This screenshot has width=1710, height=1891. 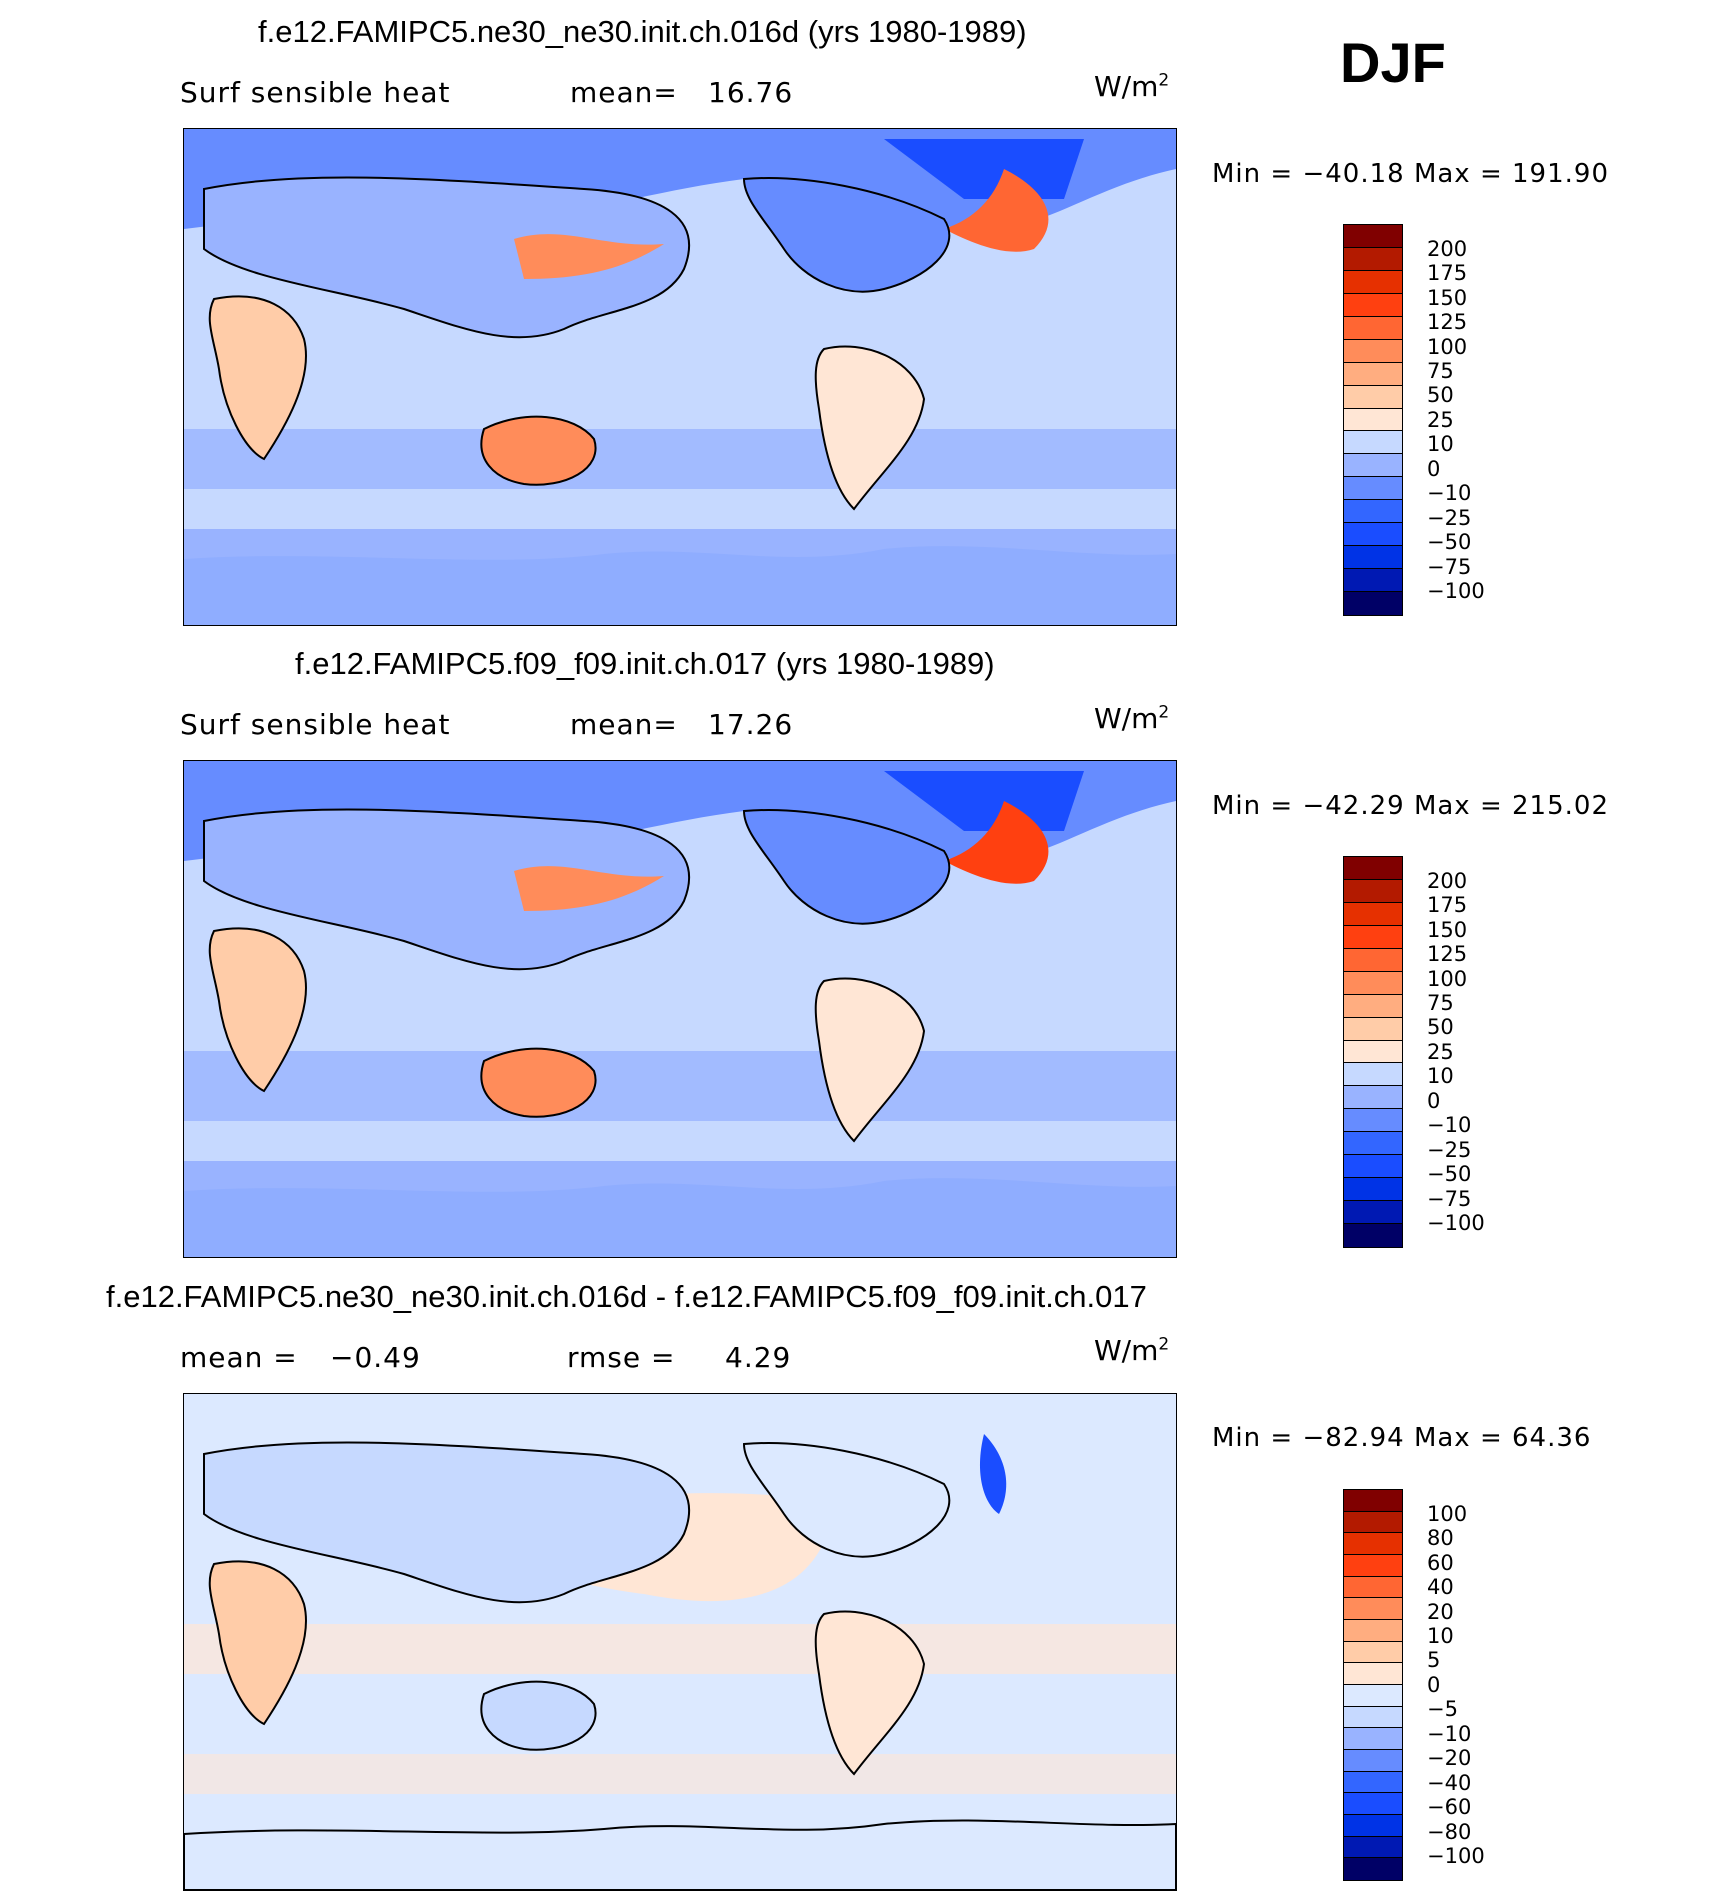 What do you see at coordinates (1132, 718) in the screenshot?
I see `panel-2-units: W/m2` at bounding box center [1132, 718].